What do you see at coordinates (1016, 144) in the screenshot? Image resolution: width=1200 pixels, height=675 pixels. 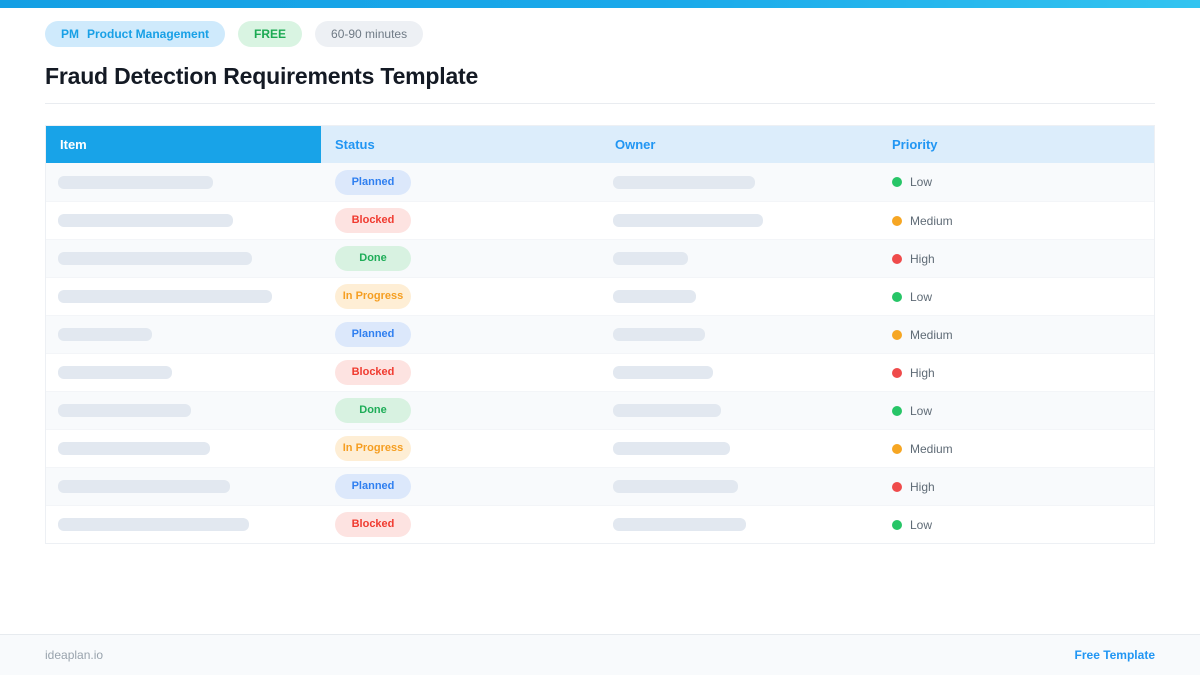 I see `column-header-priority: Priority` at bounding box center [1016, 144].